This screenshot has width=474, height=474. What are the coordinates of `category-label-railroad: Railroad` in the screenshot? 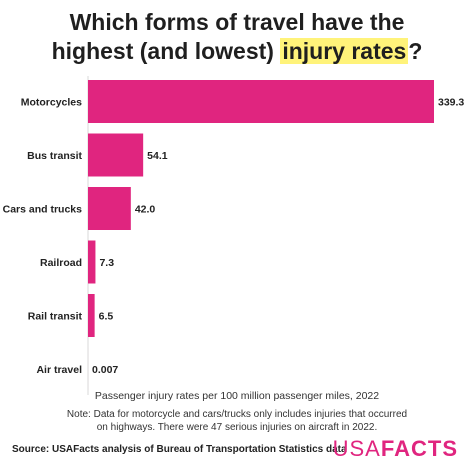 It's located at (61, 263).